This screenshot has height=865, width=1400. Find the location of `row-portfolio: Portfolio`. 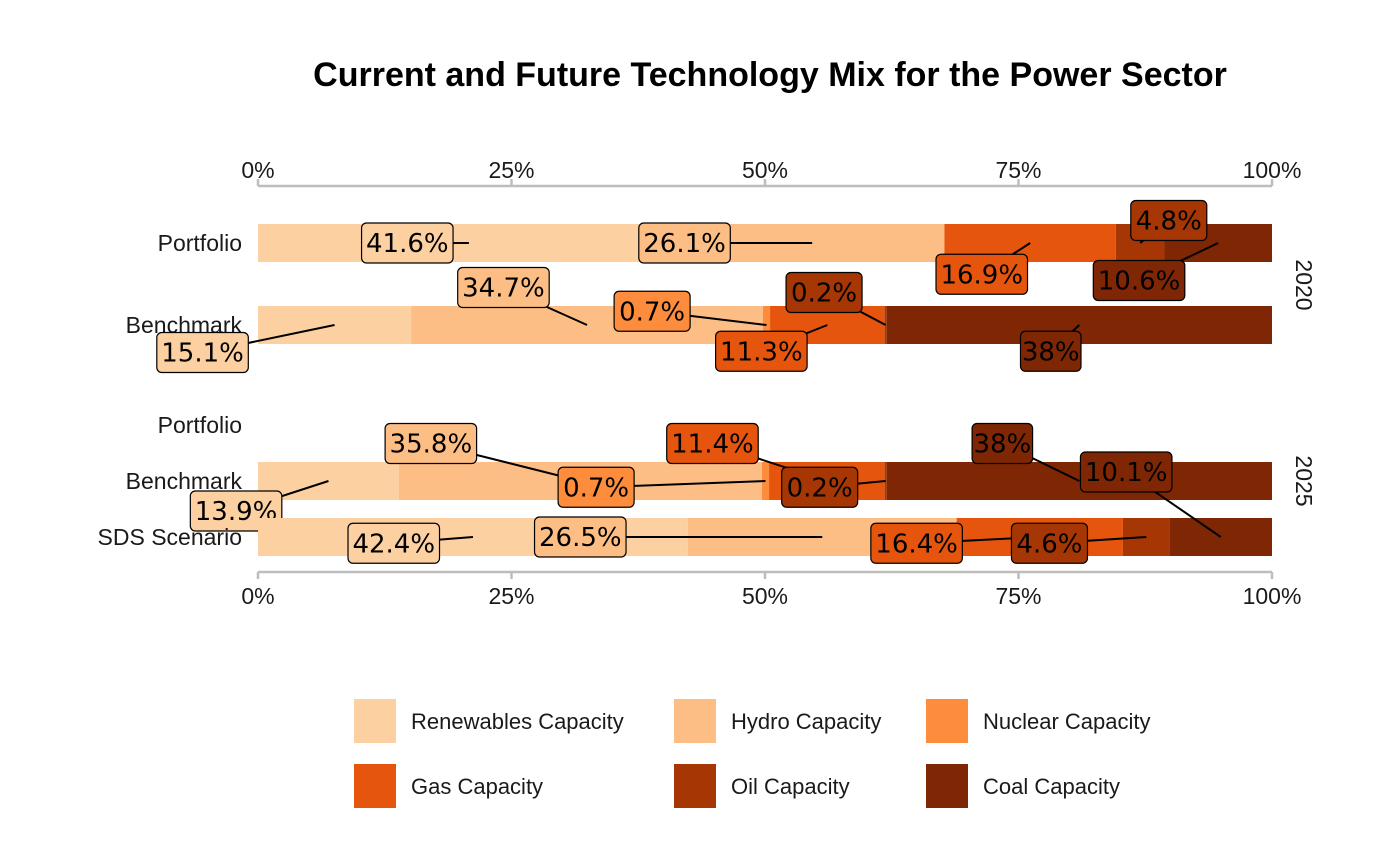

row-portfolio: Portfolio is located at coordinates (200, 425).